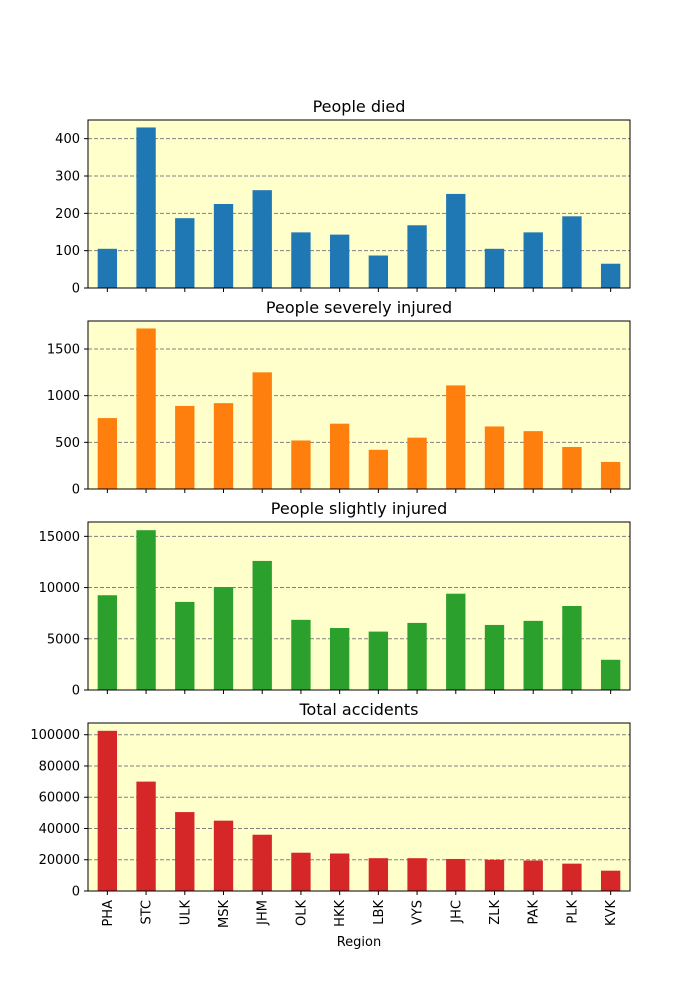 This screenshot has height=1000, width=700. What do you see at coordinates (456, 912) in the screenshot?
I see `x-tick-label-jhc: JHC` at bounding box center [456, 912].